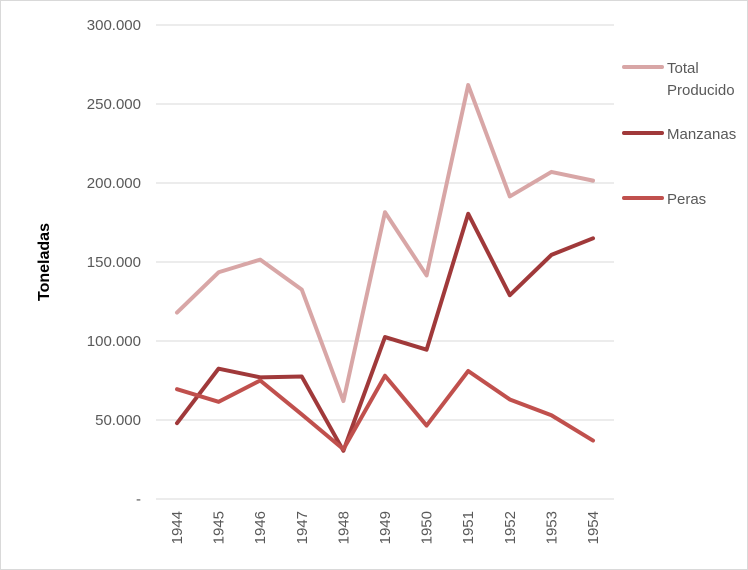 The width and height of the screenshot is (748, 570). I want to click on y-axis-label: Toneladas, so click(44, 262).